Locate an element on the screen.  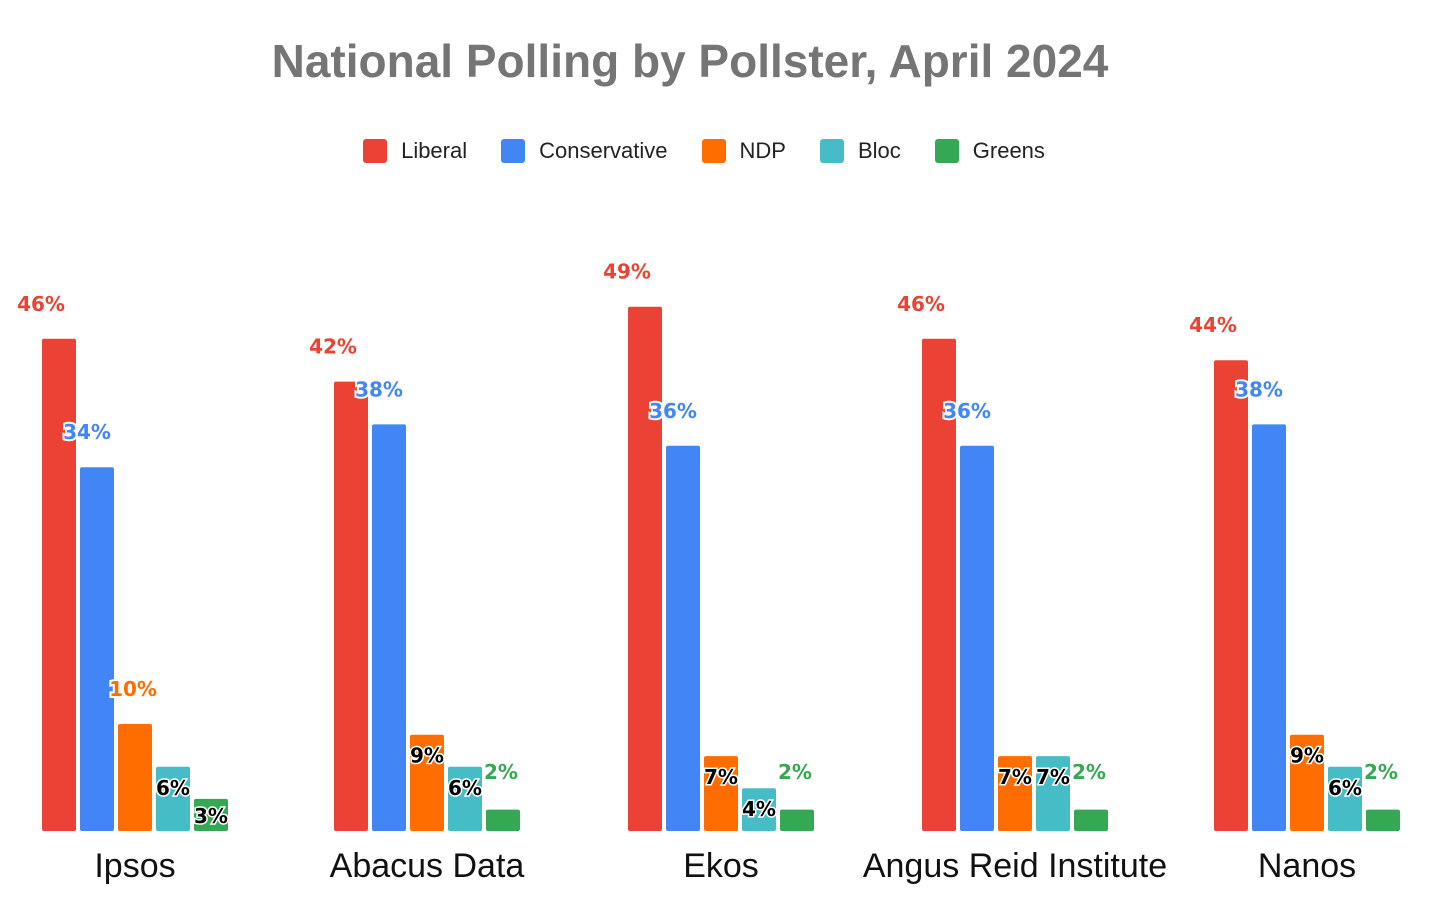
value-label-liberal-angus-reid-institute: 46% is located at coordinates (921, 304).